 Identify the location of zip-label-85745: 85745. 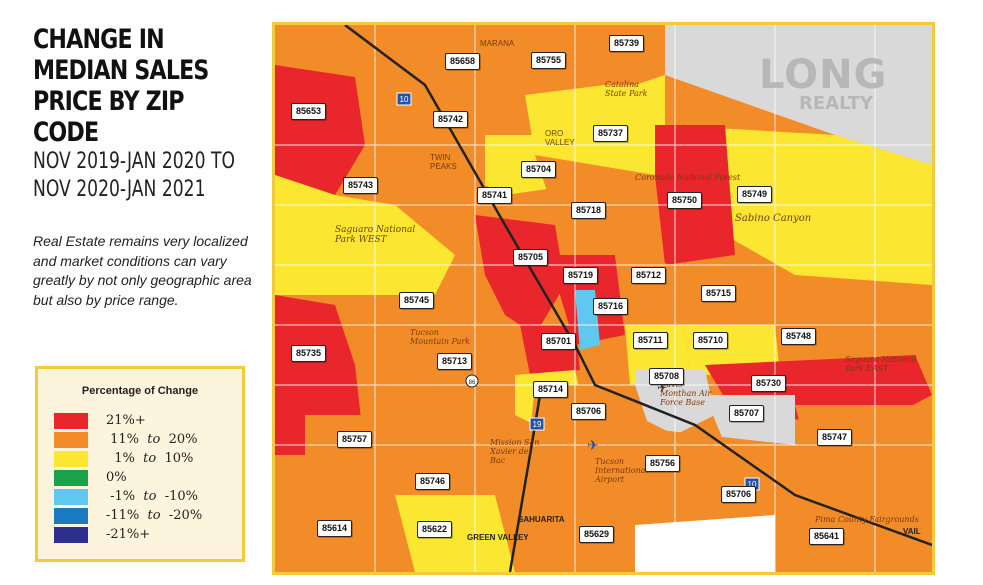
(417, 300).